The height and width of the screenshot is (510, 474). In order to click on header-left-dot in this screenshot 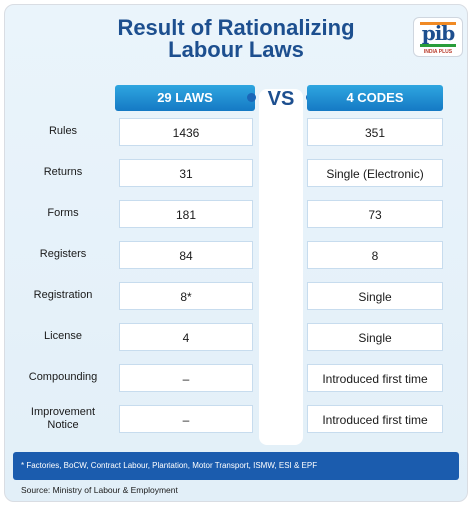, I will do `click(251, 97)`.